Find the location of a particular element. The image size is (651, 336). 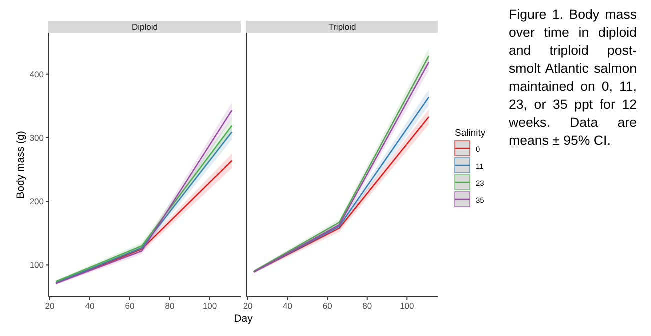

chart-title: Triploid is located at coordinates (342, 27).